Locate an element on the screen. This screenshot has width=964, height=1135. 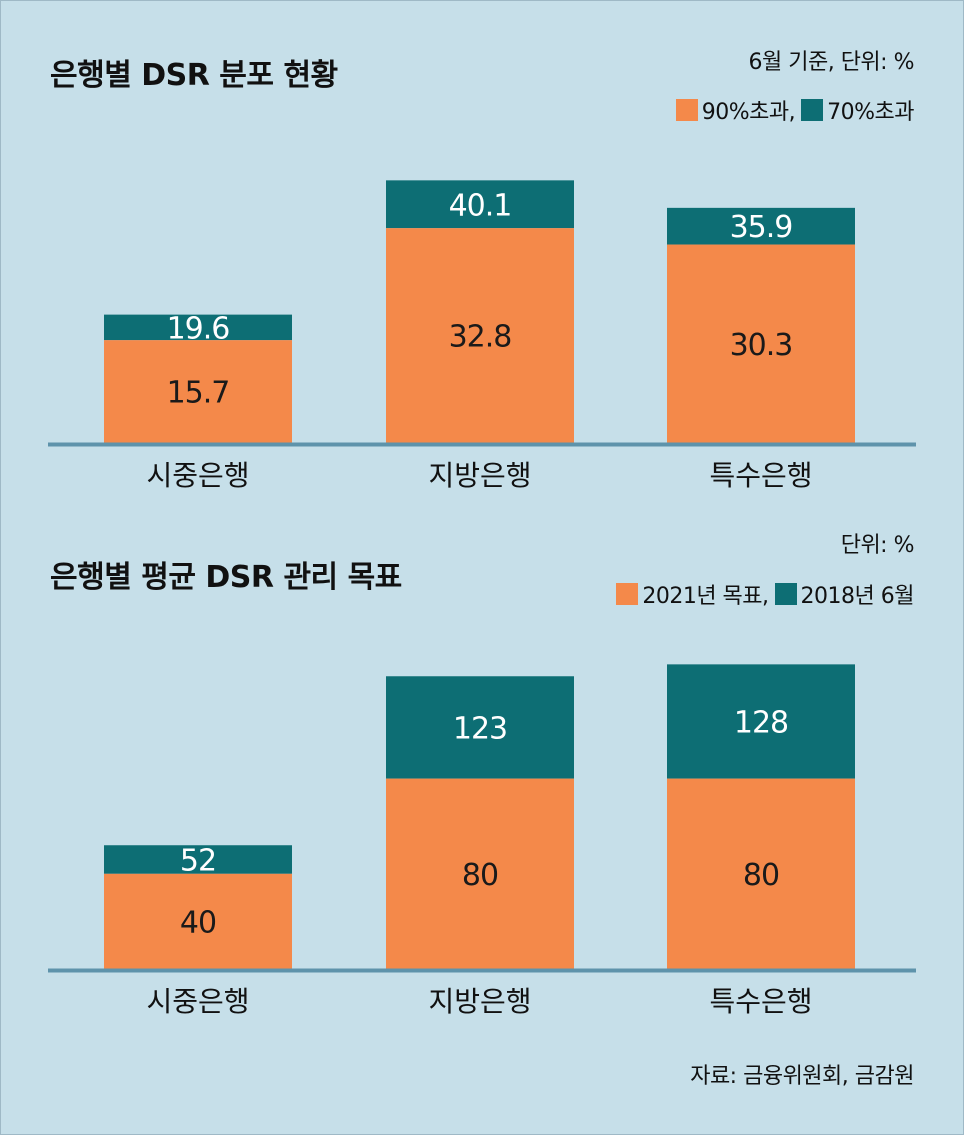
chart1-title: 은행별 DSR 분포 현황 is located at coordinates (194, 75).